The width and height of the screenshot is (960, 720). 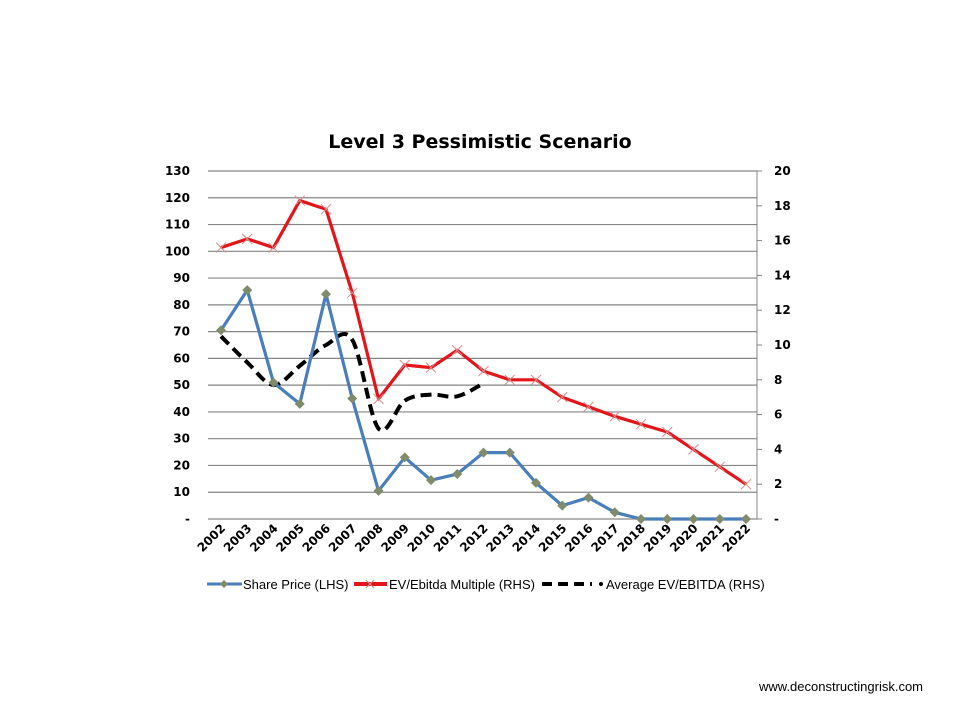 I want to click on left-tick-label: 10, so click(x=181, y=492).